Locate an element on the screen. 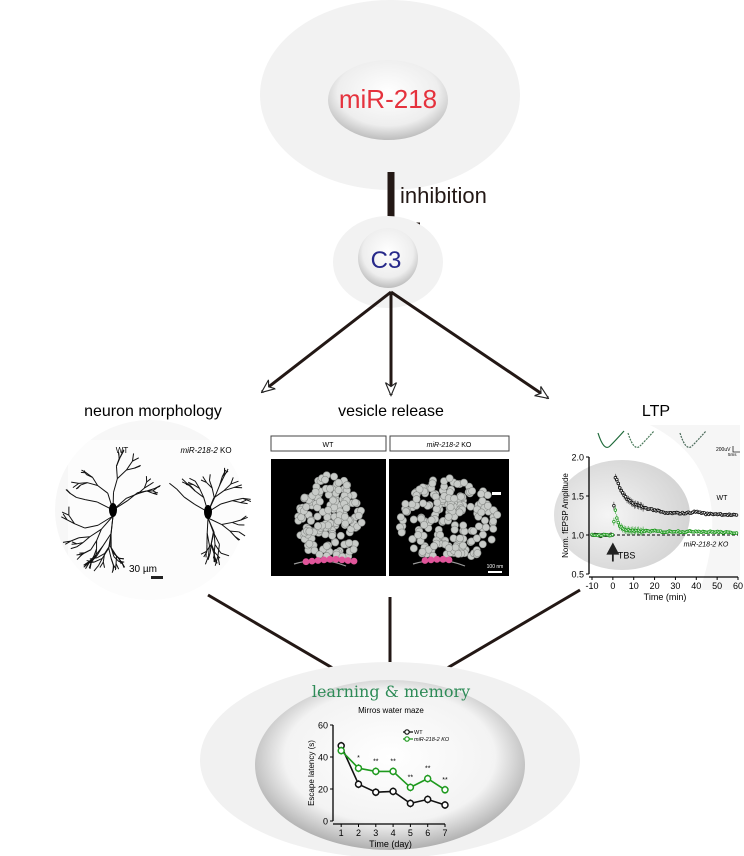 The image size is (744, 856). neuron-soma is located at coordinates (208, 512).